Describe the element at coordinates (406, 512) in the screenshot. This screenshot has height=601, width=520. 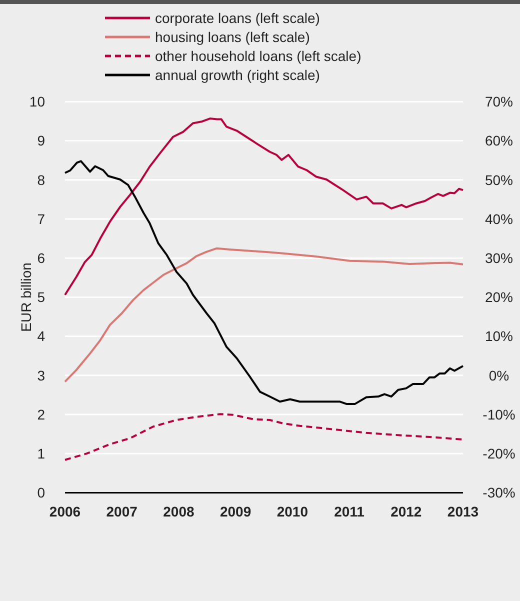
I see `x-tick-label: 2012` at that location.